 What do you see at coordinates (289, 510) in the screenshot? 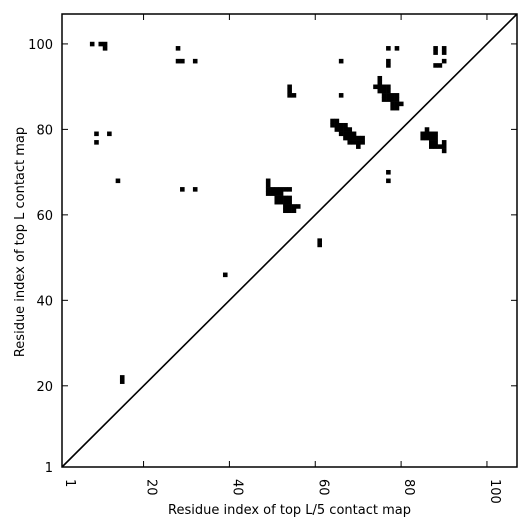
I see `x-axis-label: Residue index of top L/5 contact map` at bounding box center [289, 510].